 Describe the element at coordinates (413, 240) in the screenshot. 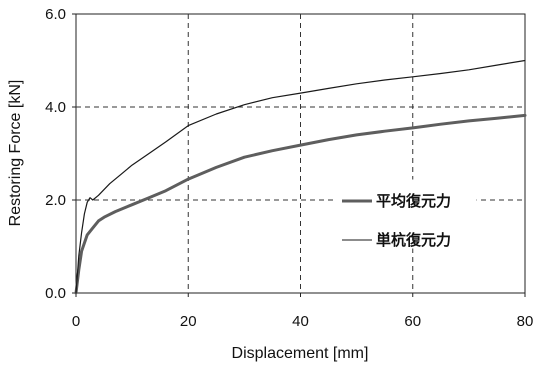

I see `legend-label-series-2: 単杭復元力` at that location.